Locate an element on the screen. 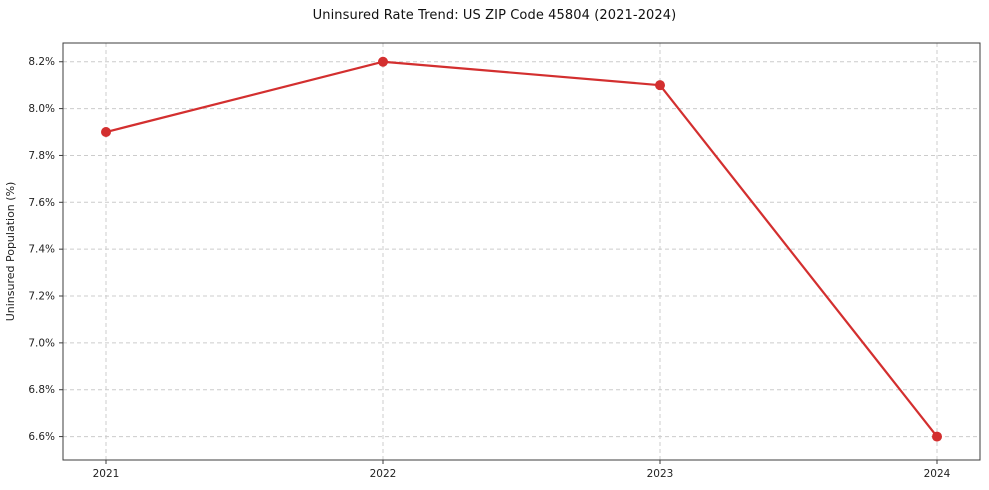 This screenshot has width=989, height=490. y-tick-label: 6.6% is located at coordinates (41, 437).